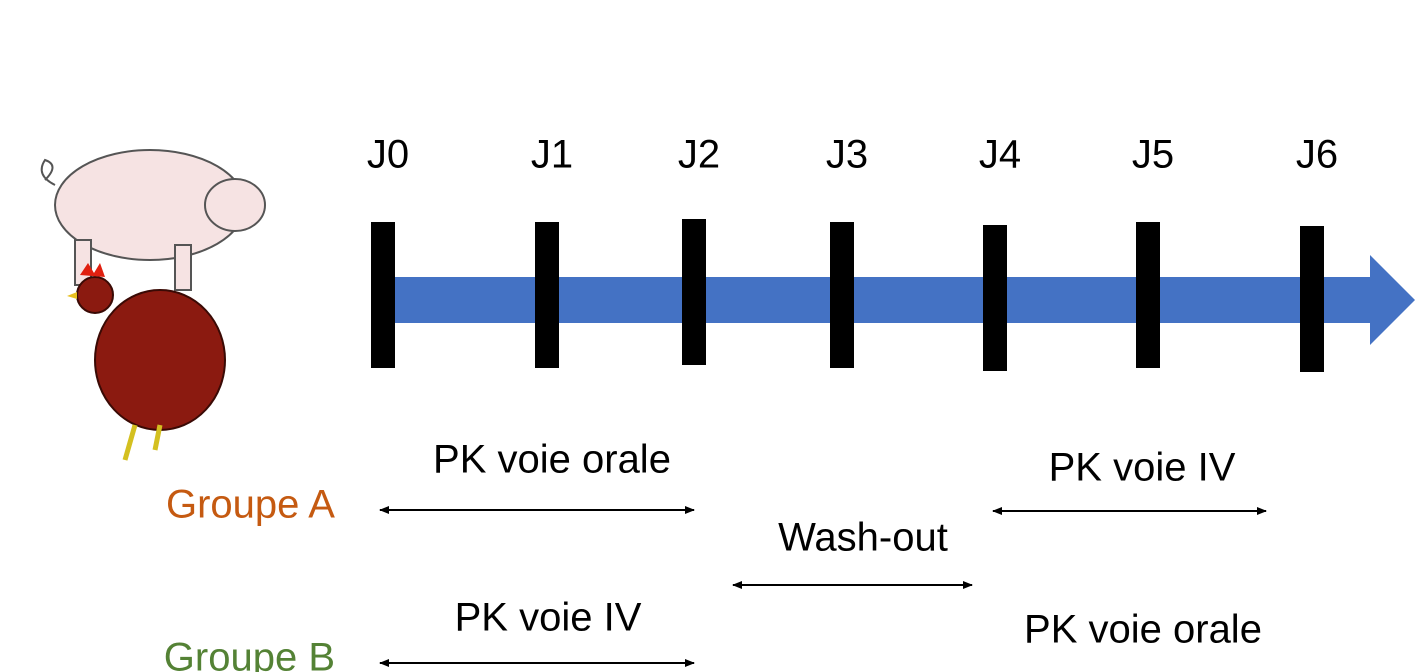 The width and height of the screenshot is (1415, 672). I want to click on day-label: J4, so click(1000, 155).